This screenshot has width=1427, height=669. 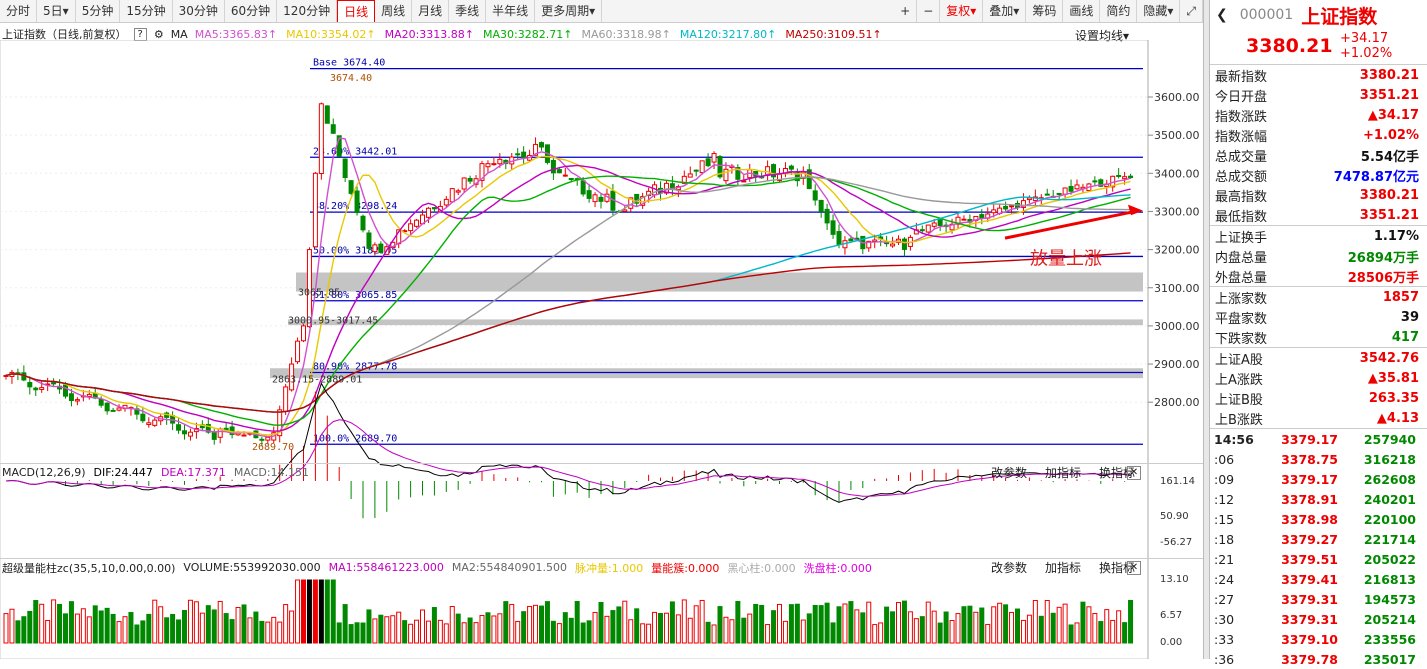 What do you see at coordinates (394, 11) in the screenshot?
I see `period-tab-8: 周线` at bounding box center [394, 11].